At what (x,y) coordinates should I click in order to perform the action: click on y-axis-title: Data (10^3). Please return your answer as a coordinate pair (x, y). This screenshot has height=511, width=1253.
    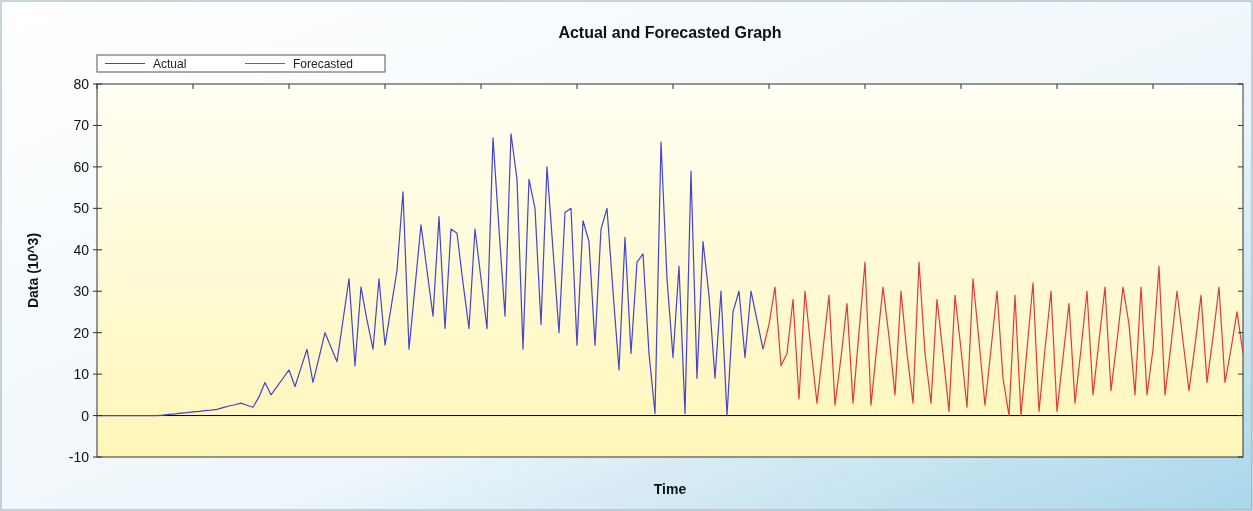
    Looking at the image, I should click on (33, 270).